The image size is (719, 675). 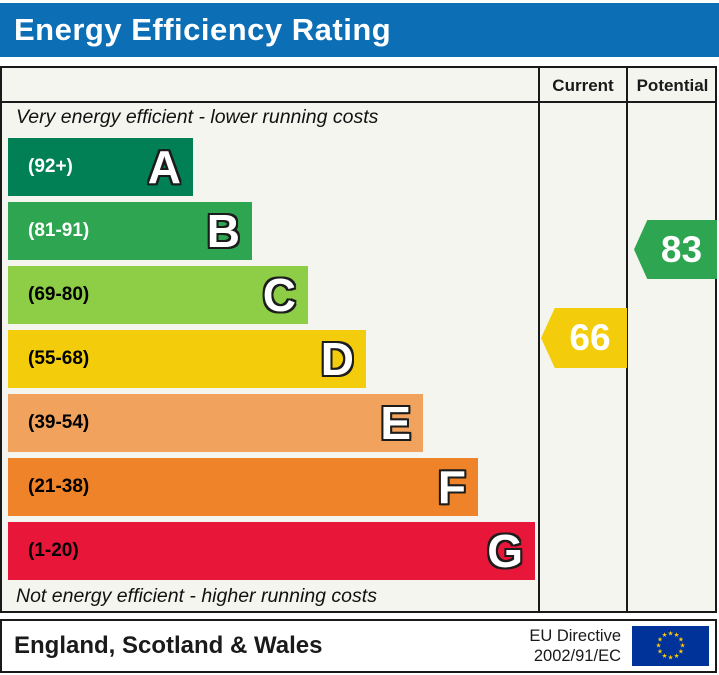 I want to click on title-bar: Energy Efficiency Rating, so click(x=359, y=30).